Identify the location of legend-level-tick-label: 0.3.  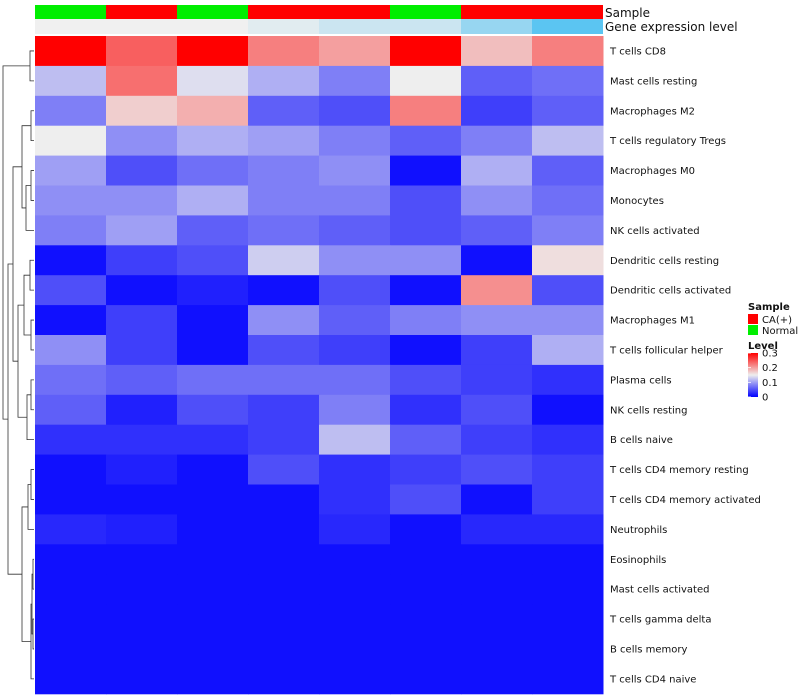
(770, 354).